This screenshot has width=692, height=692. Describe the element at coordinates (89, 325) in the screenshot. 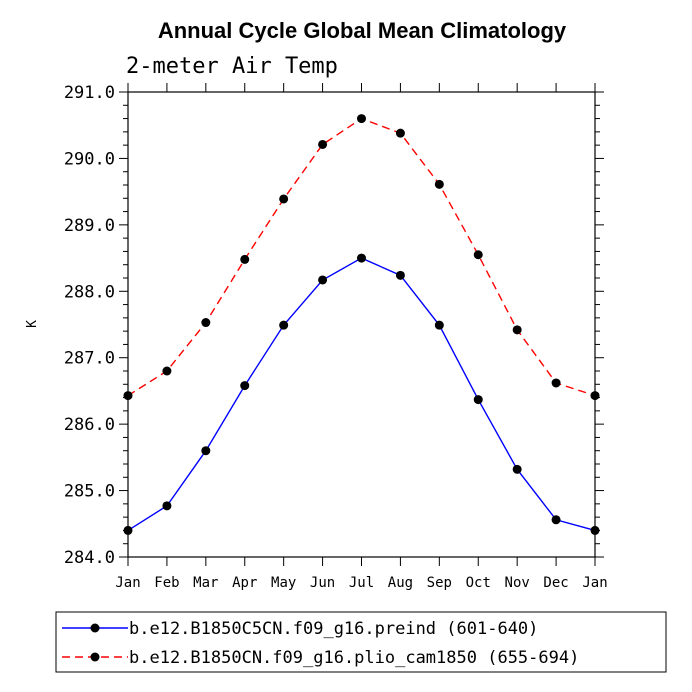

I see `y-tick-labels: 284.0 285.0 286.0 287.0 288.0 289.0 290.0 291.0` at that location.